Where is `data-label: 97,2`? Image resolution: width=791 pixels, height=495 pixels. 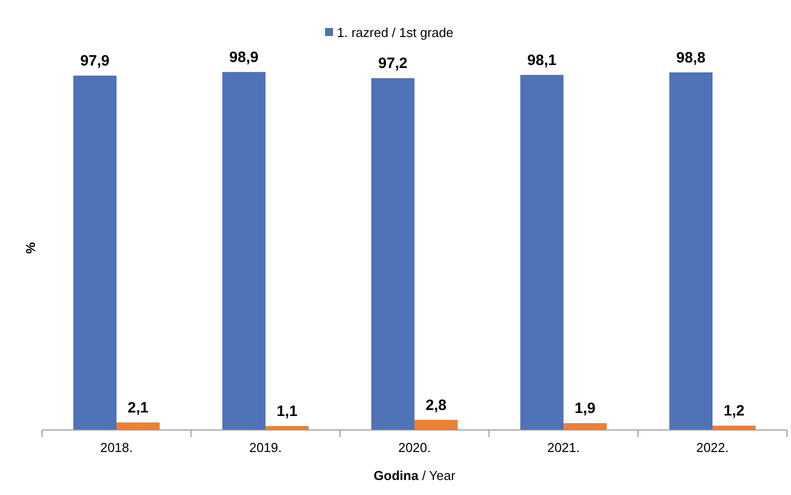 data-label: 97,2 is located at coordinates (393, 63).